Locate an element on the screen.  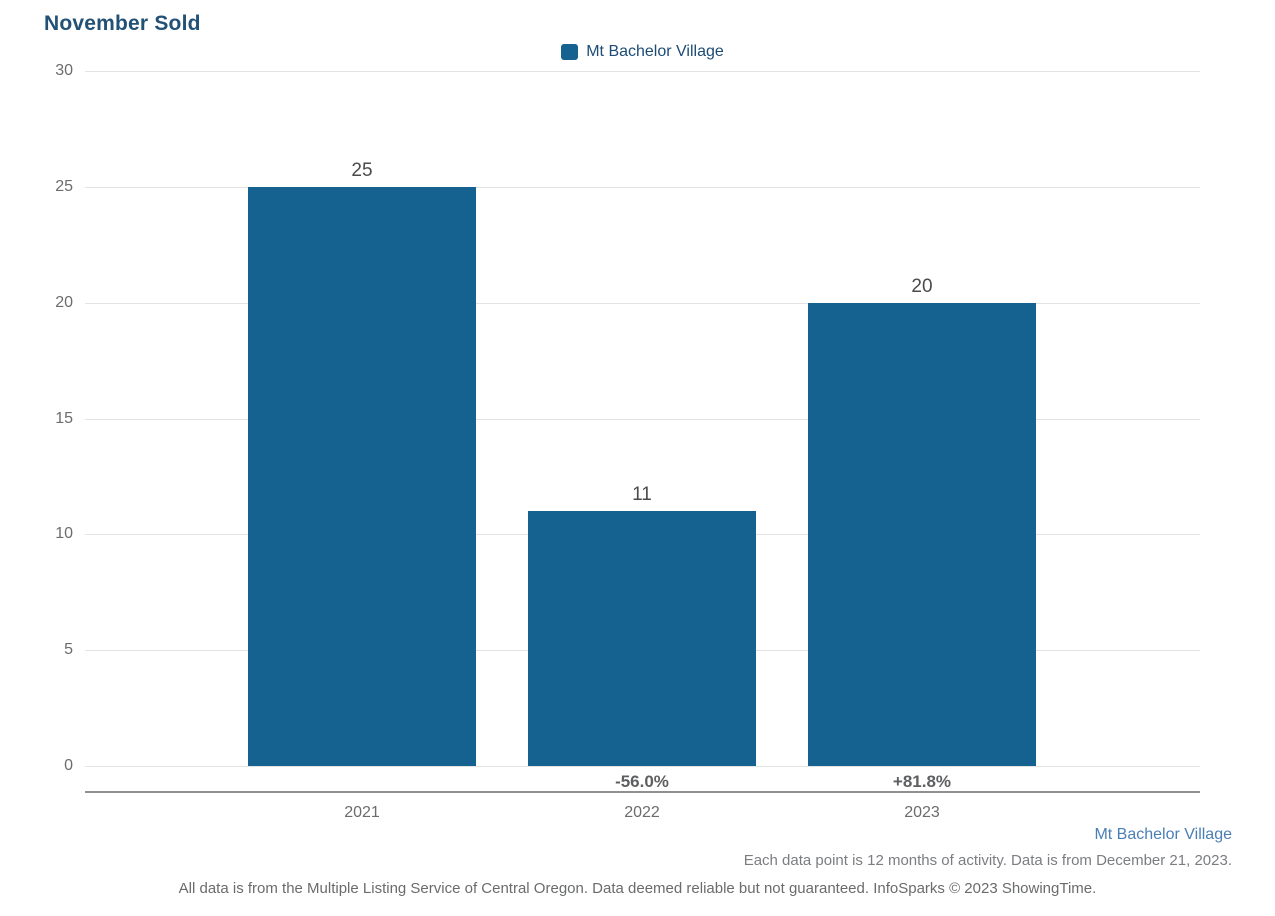
gridline-y20 is located at coordinates (642, 303).